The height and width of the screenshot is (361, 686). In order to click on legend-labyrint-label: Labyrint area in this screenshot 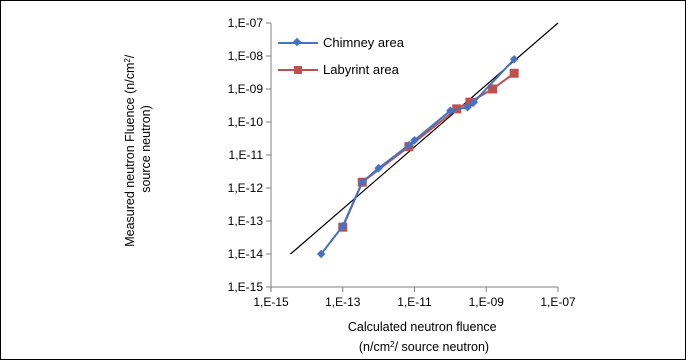, I will do `click(361, 69)`.